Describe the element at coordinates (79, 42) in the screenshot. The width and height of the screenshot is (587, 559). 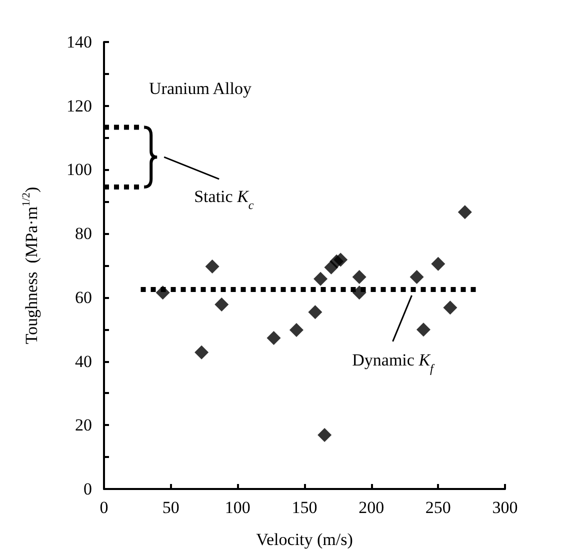
I see `y-tick-label: 140` at that location.